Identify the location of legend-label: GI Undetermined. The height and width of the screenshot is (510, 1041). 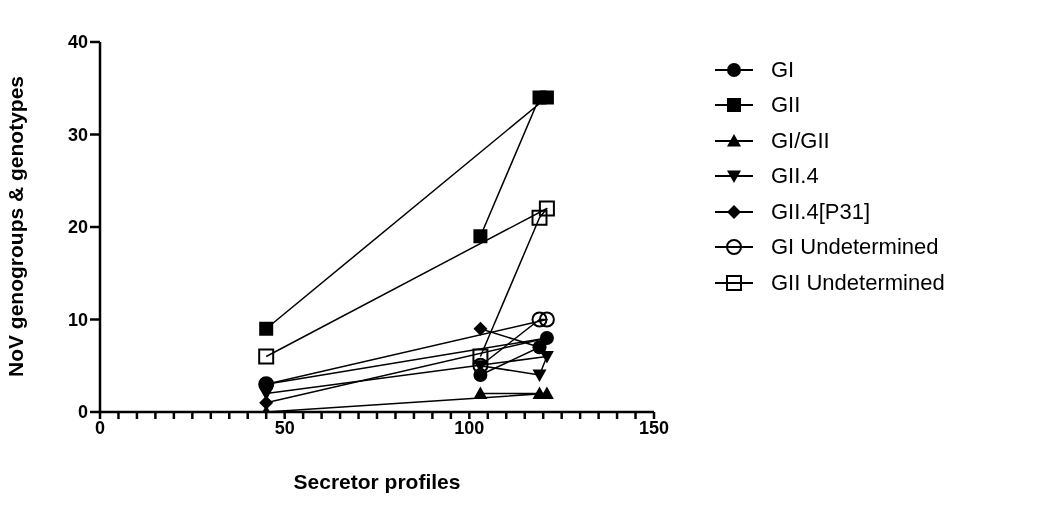
(855, 247).